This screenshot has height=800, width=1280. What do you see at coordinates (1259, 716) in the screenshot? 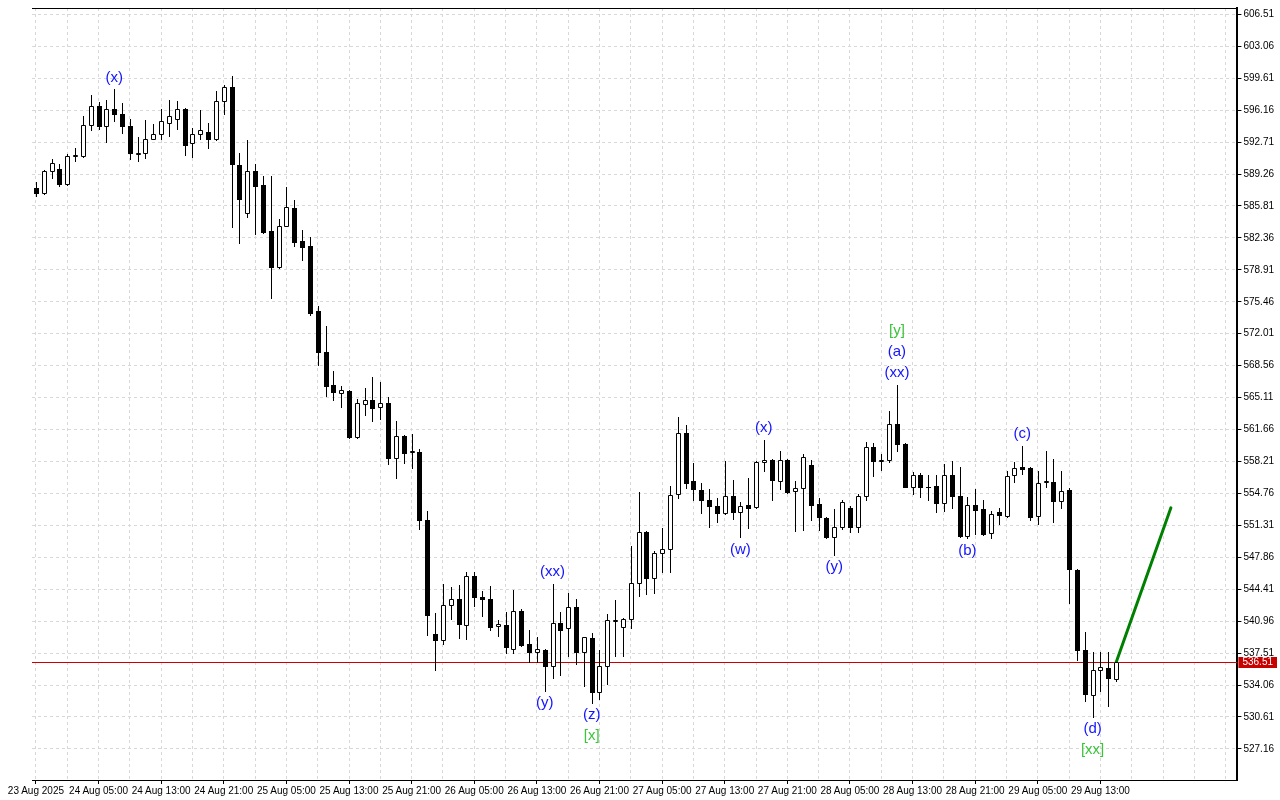
I see `y-tick-label: 530.61` at bounding box center [1259, 716].